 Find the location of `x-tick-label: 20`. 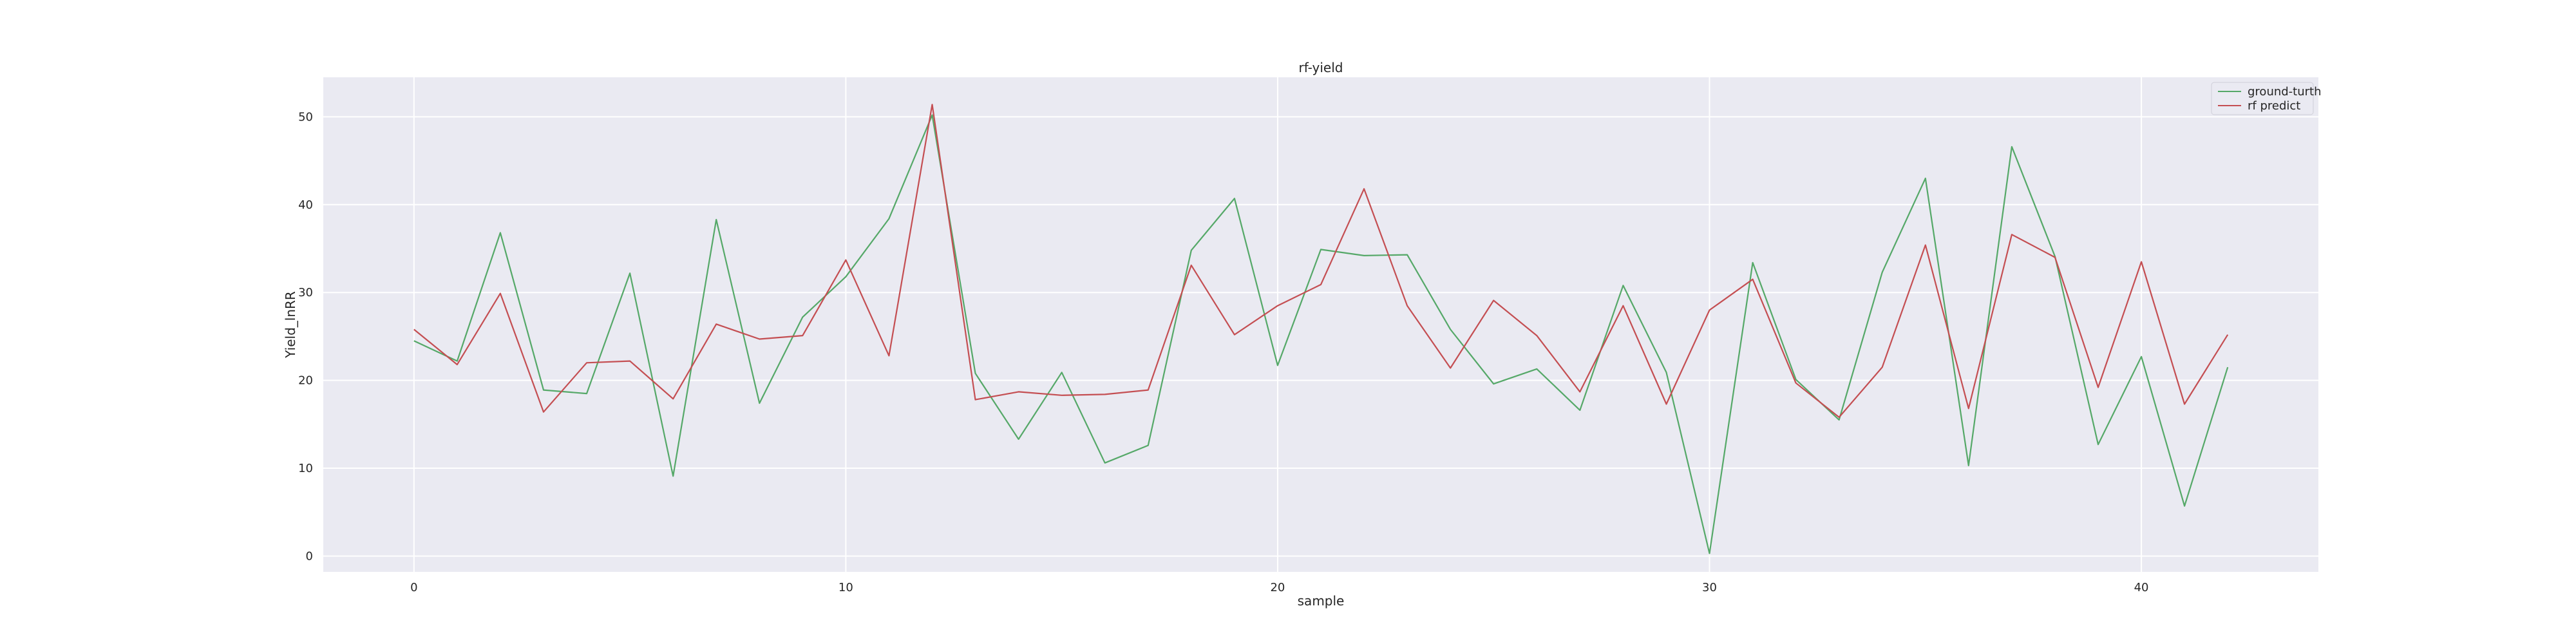

x-tick-label: 20 is located at coordinates (1277, 587).